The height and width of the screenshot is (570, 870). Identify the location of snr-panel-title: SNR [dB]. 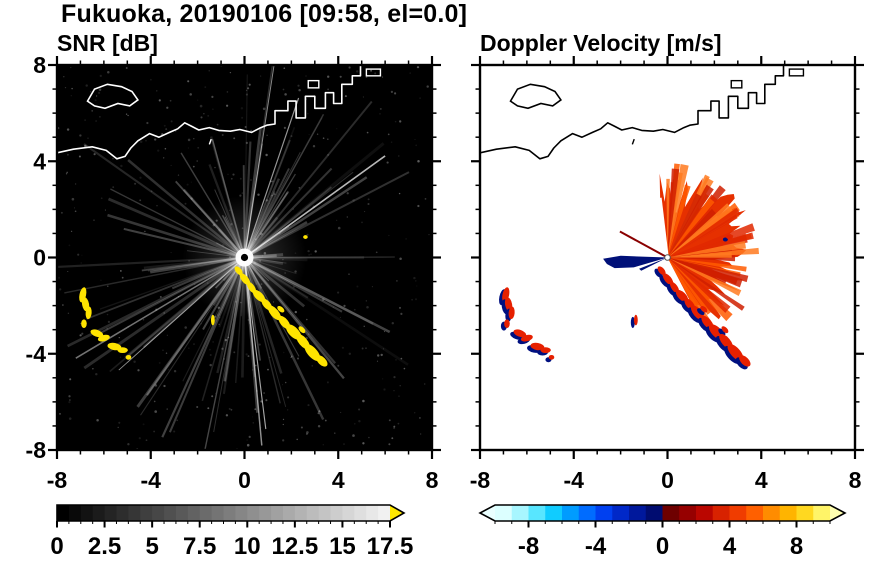
(107, 43).